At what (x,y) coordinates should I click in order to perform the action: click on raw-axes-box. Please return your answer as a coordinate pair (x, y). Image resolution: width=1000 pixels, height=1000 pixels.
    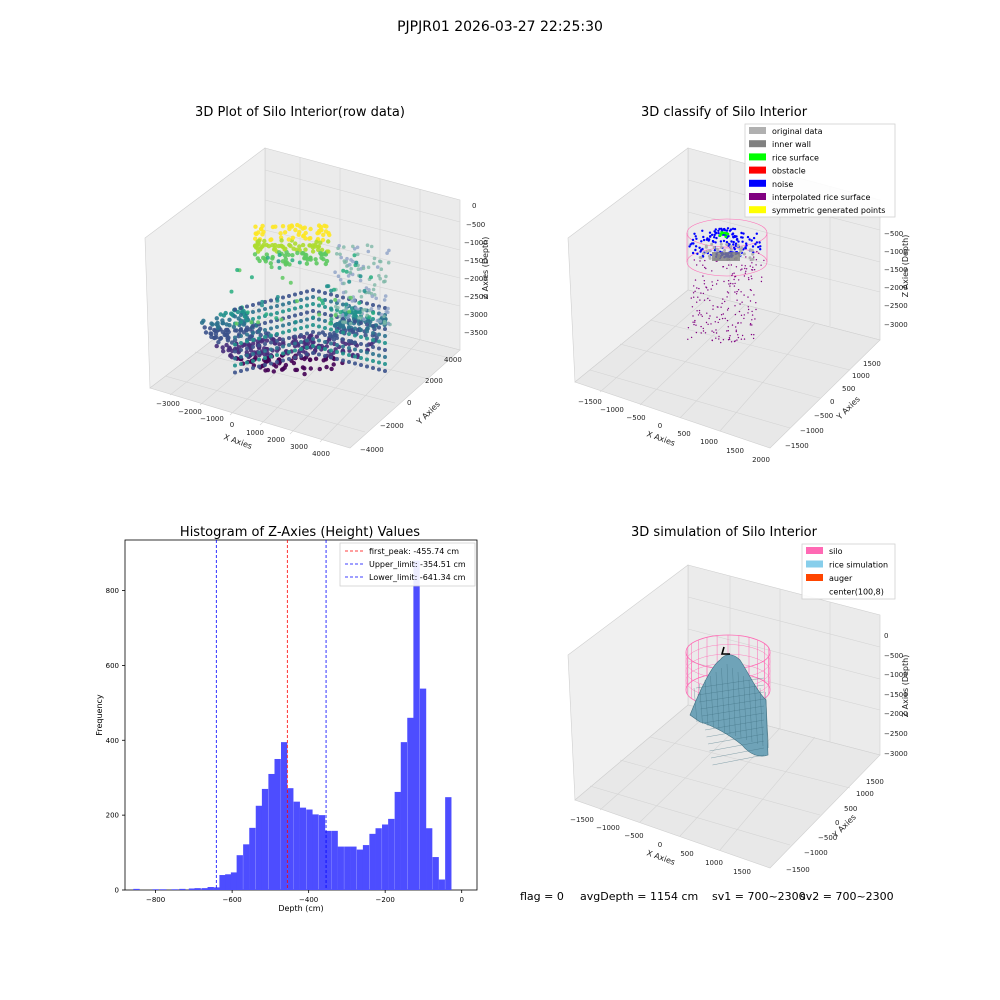
    Looking at the image, I should click on (302, 298).